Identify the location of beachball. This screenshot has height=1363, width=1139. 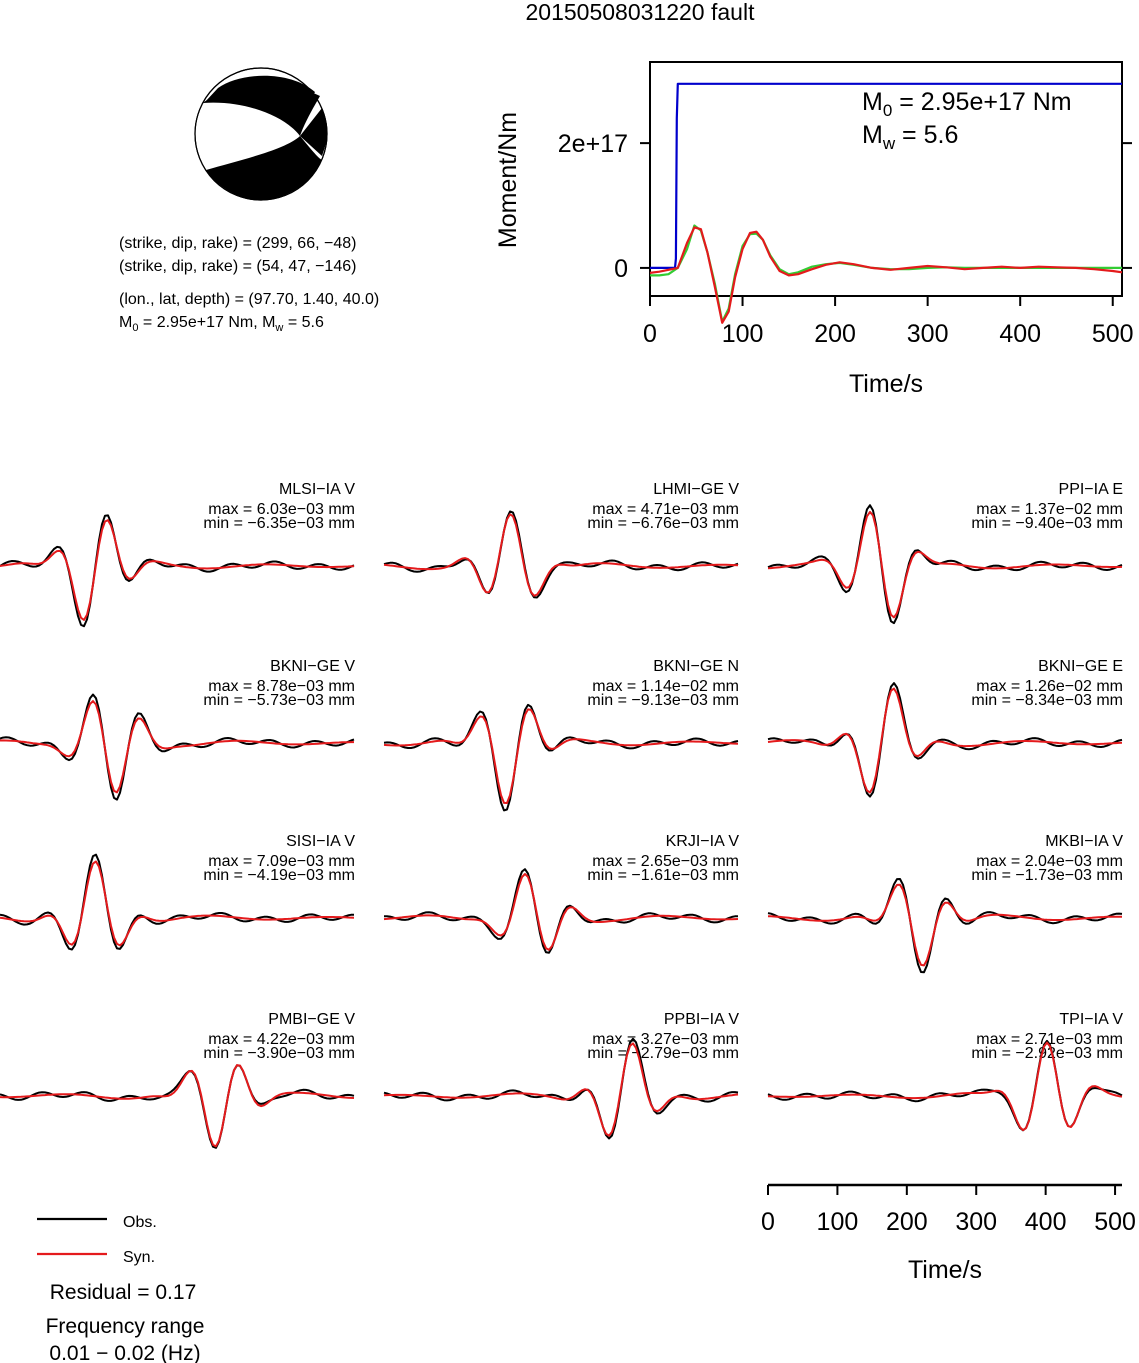
(261, 134).